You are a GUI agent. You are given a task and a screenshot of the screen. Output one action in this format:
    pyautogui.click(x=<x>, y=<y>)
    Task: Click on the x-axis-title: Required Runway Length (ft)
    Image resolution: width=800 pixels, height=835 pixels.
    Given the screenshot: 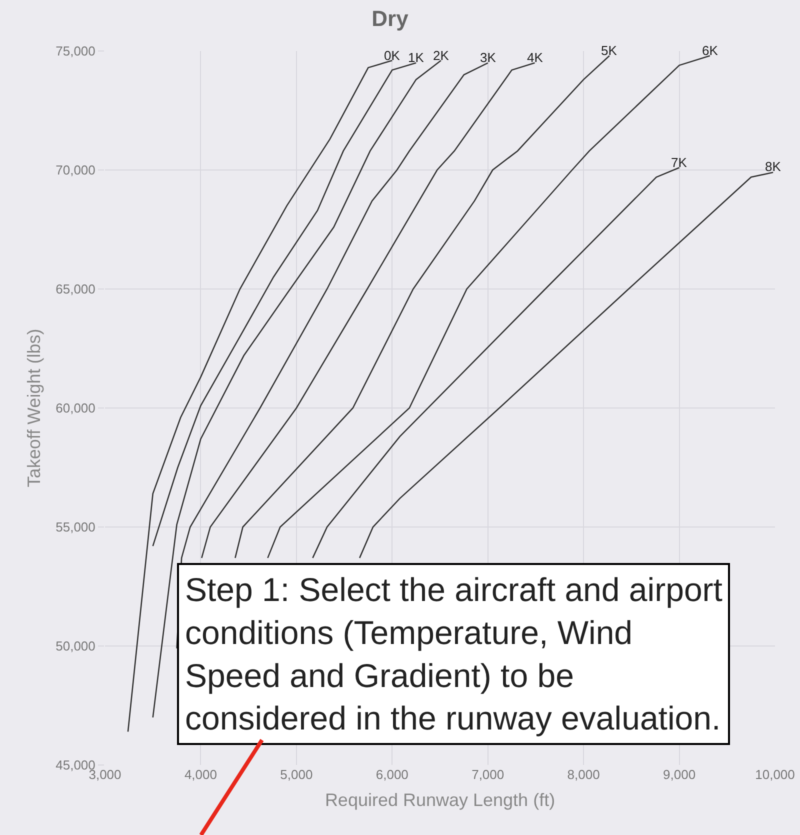 What is the action you would take?
    pyautogui.click(x=440, y=800)
    